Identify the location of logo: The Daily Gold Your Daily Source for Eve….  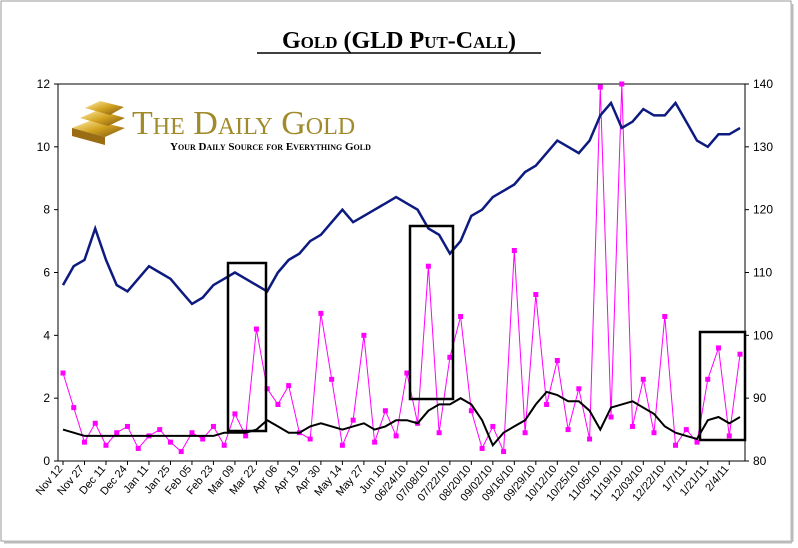
(221, 127).